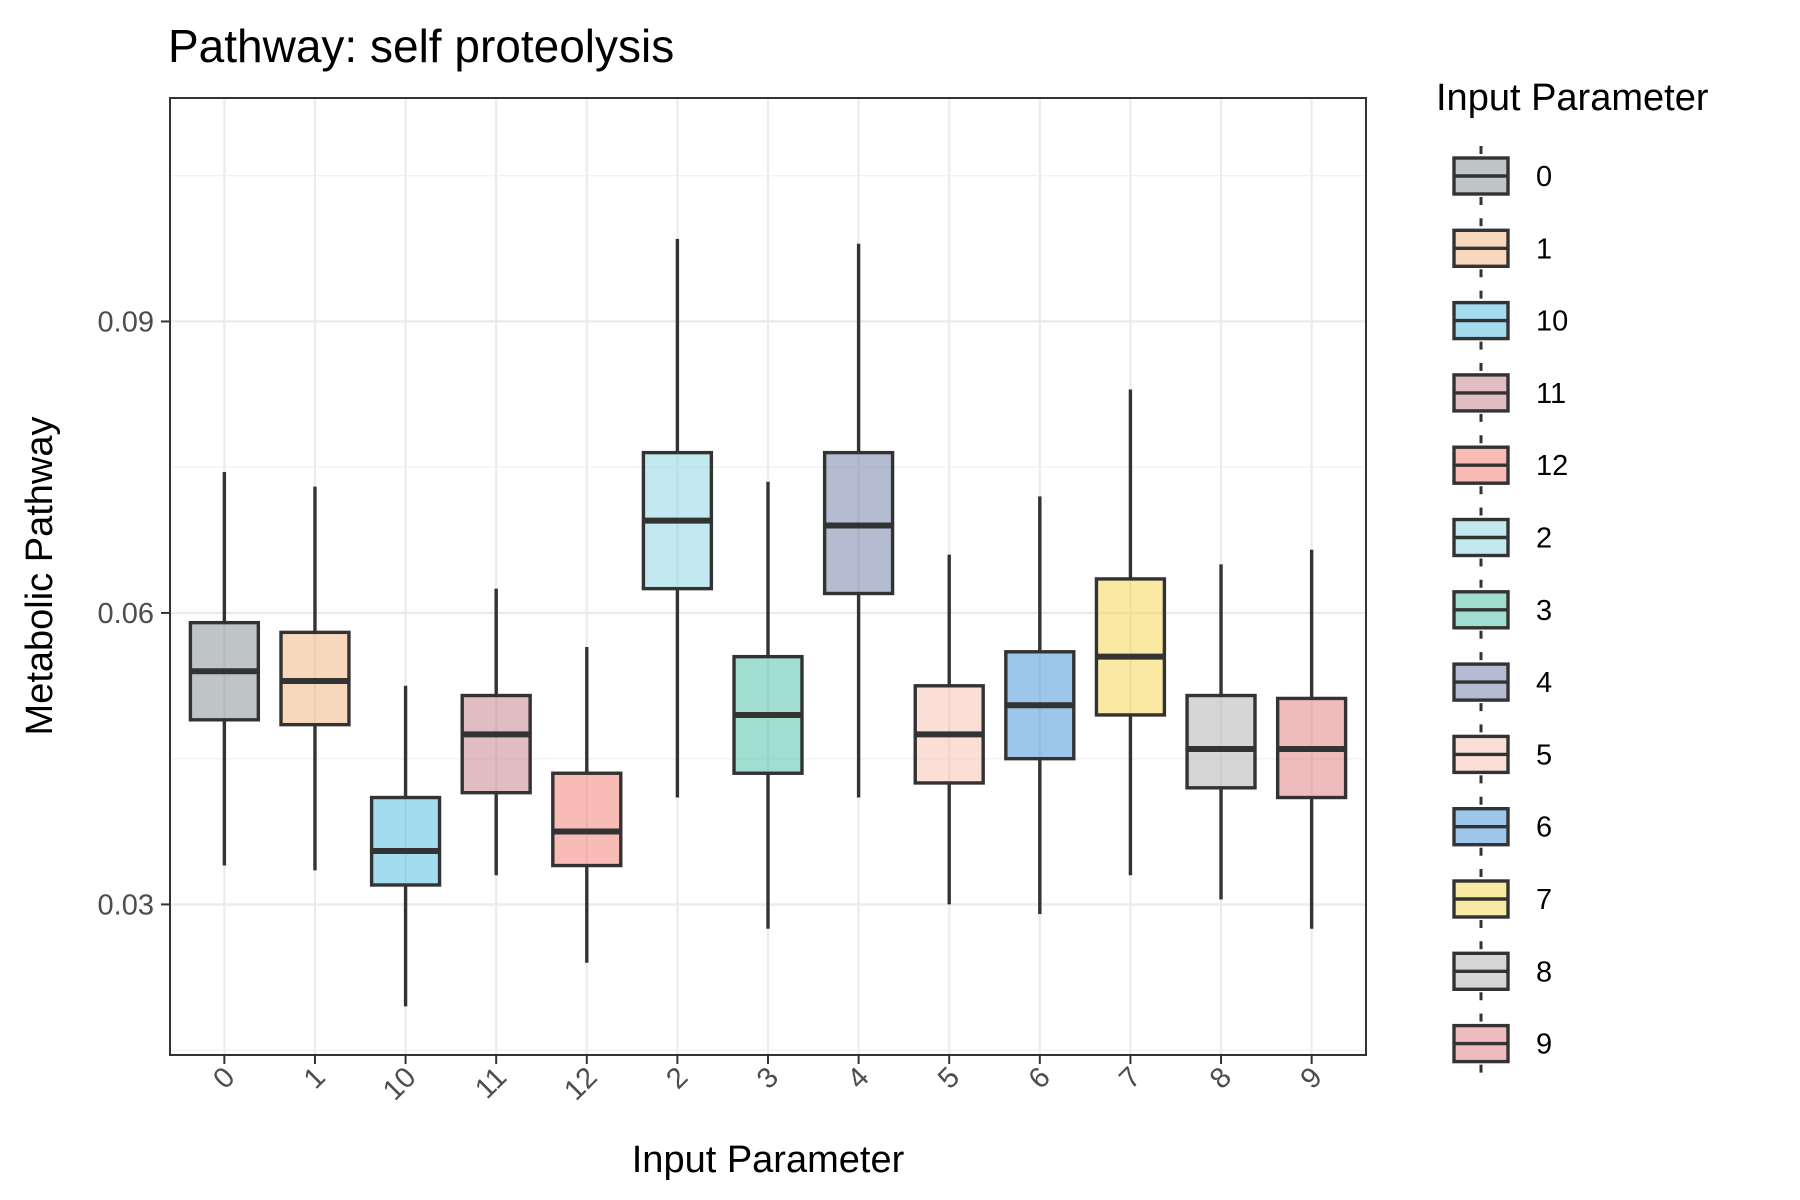 This screenshot has width=1800, height=1200. What do you see at coordinates (1312, 1078) in the screenshot?
I see `x-tick-label-9: 9` at bounding box center [1312, 1078].